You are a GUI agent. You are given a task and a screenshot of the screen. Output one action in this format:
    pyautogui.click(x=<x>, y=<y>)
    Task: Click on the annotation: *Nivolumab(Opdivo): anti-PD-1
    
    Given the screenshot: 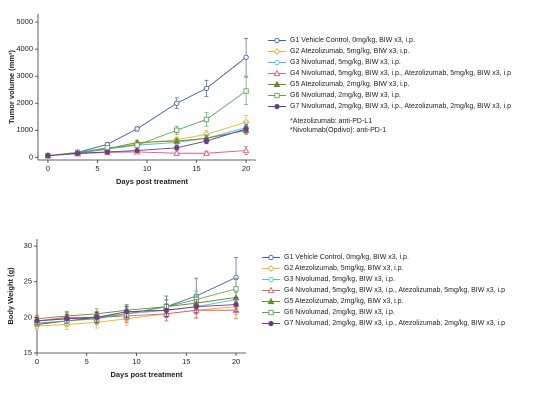 What is the action you would take?
    pyautogui.click(x=338, y=130)
    